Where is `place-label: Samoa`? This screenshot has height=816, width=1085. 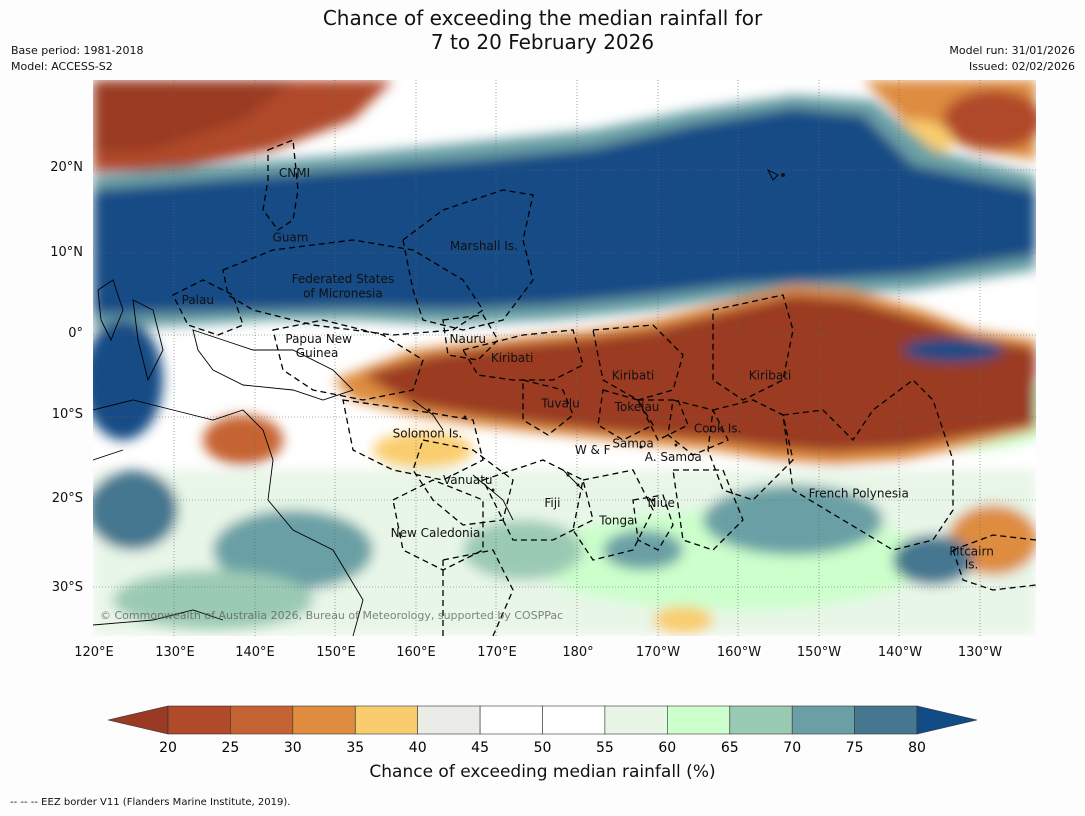 place-label: Samoa is located at coordinates (632, 444).